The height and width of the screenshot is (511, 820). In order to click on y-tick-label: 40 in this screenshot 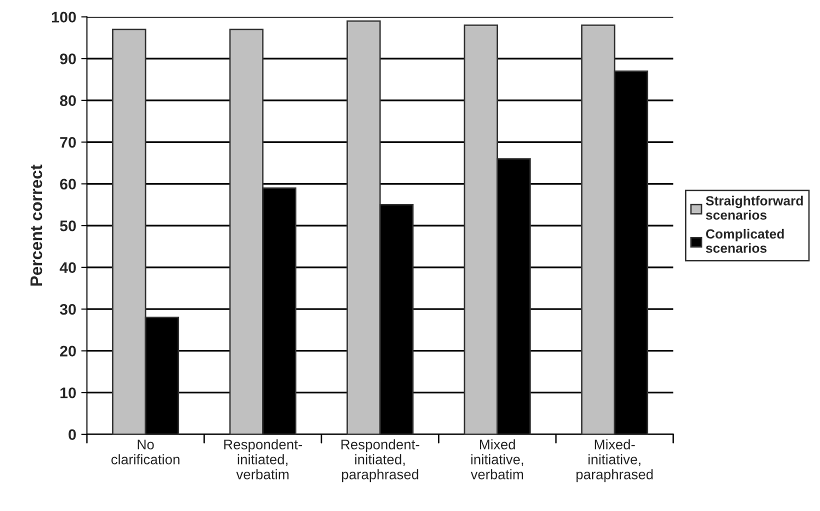, I will do `click(68, 268)`.